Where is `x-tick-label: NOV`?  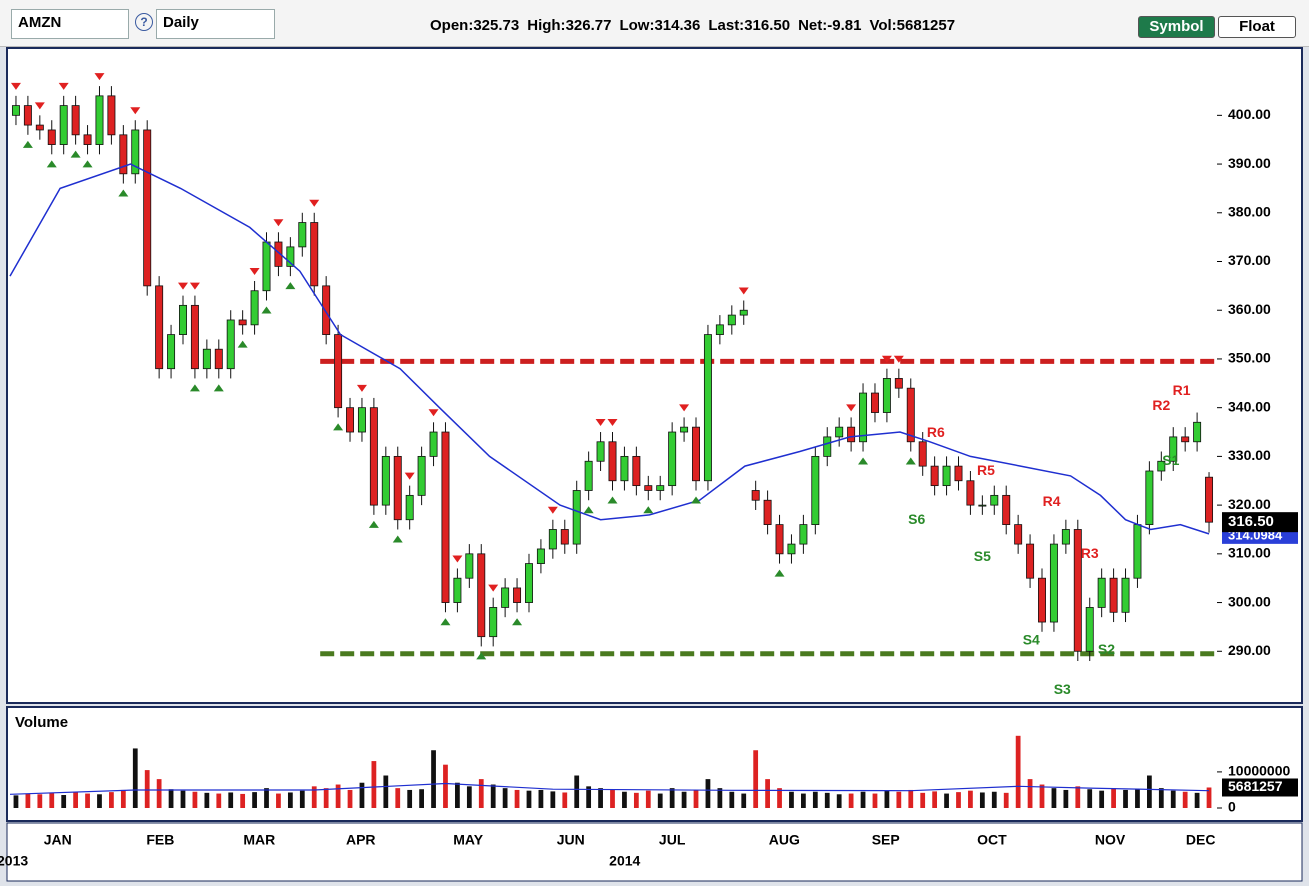 x-tick-label: NOV is located at coordinates (1110, 840).